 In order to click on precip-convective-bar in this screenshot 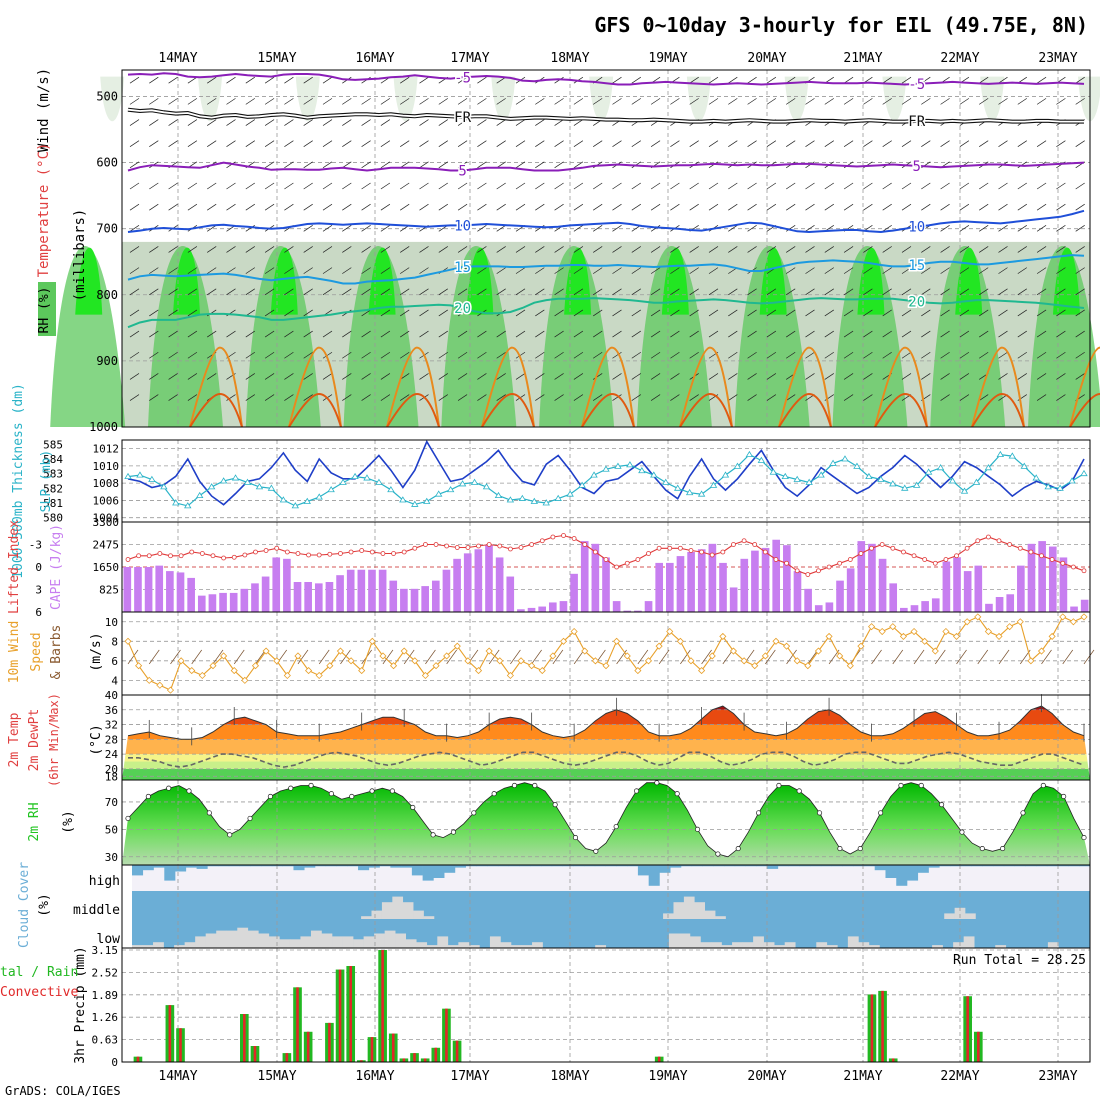, I will do `click(329, 1042)`.